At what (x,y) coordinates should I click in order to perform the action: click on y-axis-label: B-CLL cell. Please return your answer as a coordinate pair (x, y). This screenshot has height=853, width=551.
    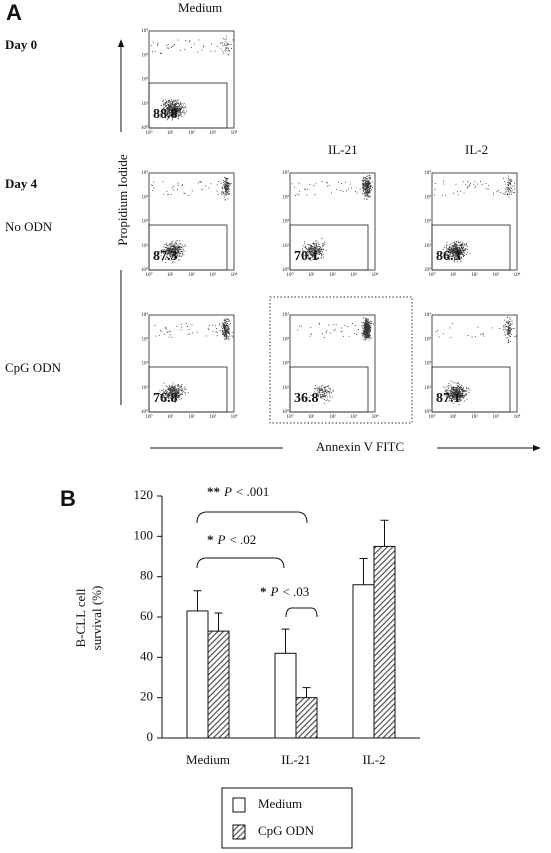
    Looking at the image, I should click on (80, 617).